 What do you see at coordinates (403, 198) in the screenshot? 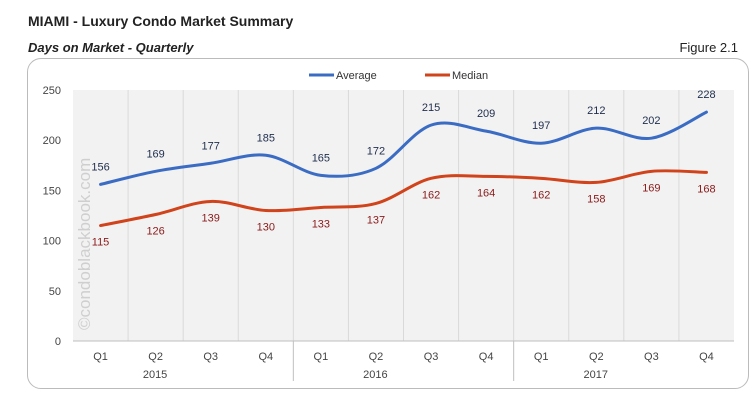
I see `series-line-median` at bounding box center [403, 198].